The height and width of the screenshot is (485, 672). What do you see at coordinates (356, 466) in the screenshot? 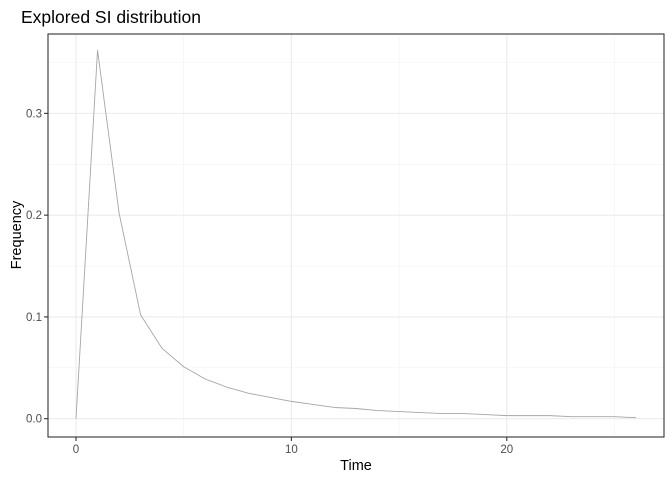
I see `x-axis-label: Time` at bounding box center [356, 466].